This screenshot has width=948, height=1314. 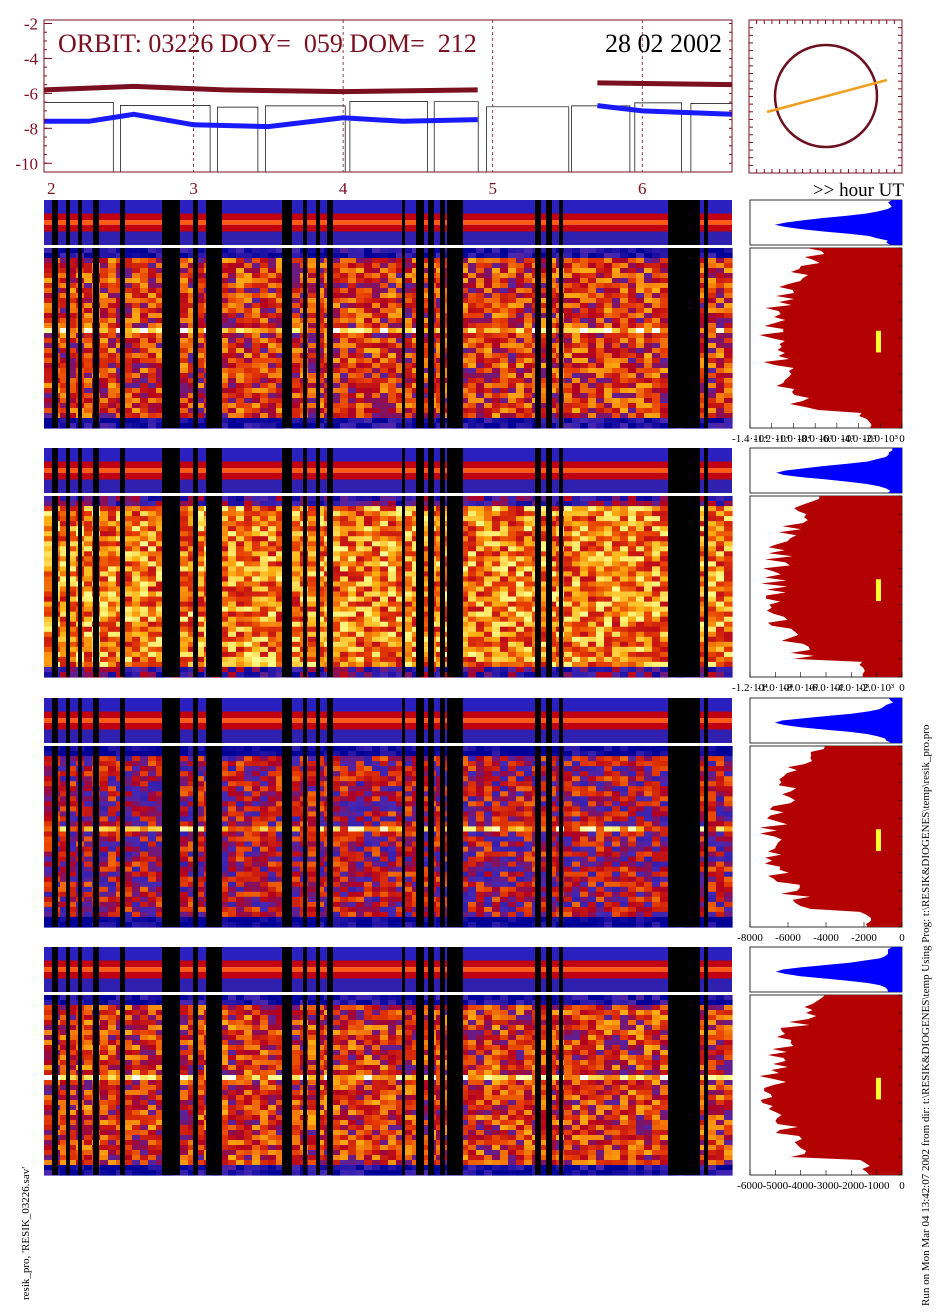 What do you see at coordinates (388, 455) in the screenshot?
I see `strip-band` at bounding box center [388, 455].